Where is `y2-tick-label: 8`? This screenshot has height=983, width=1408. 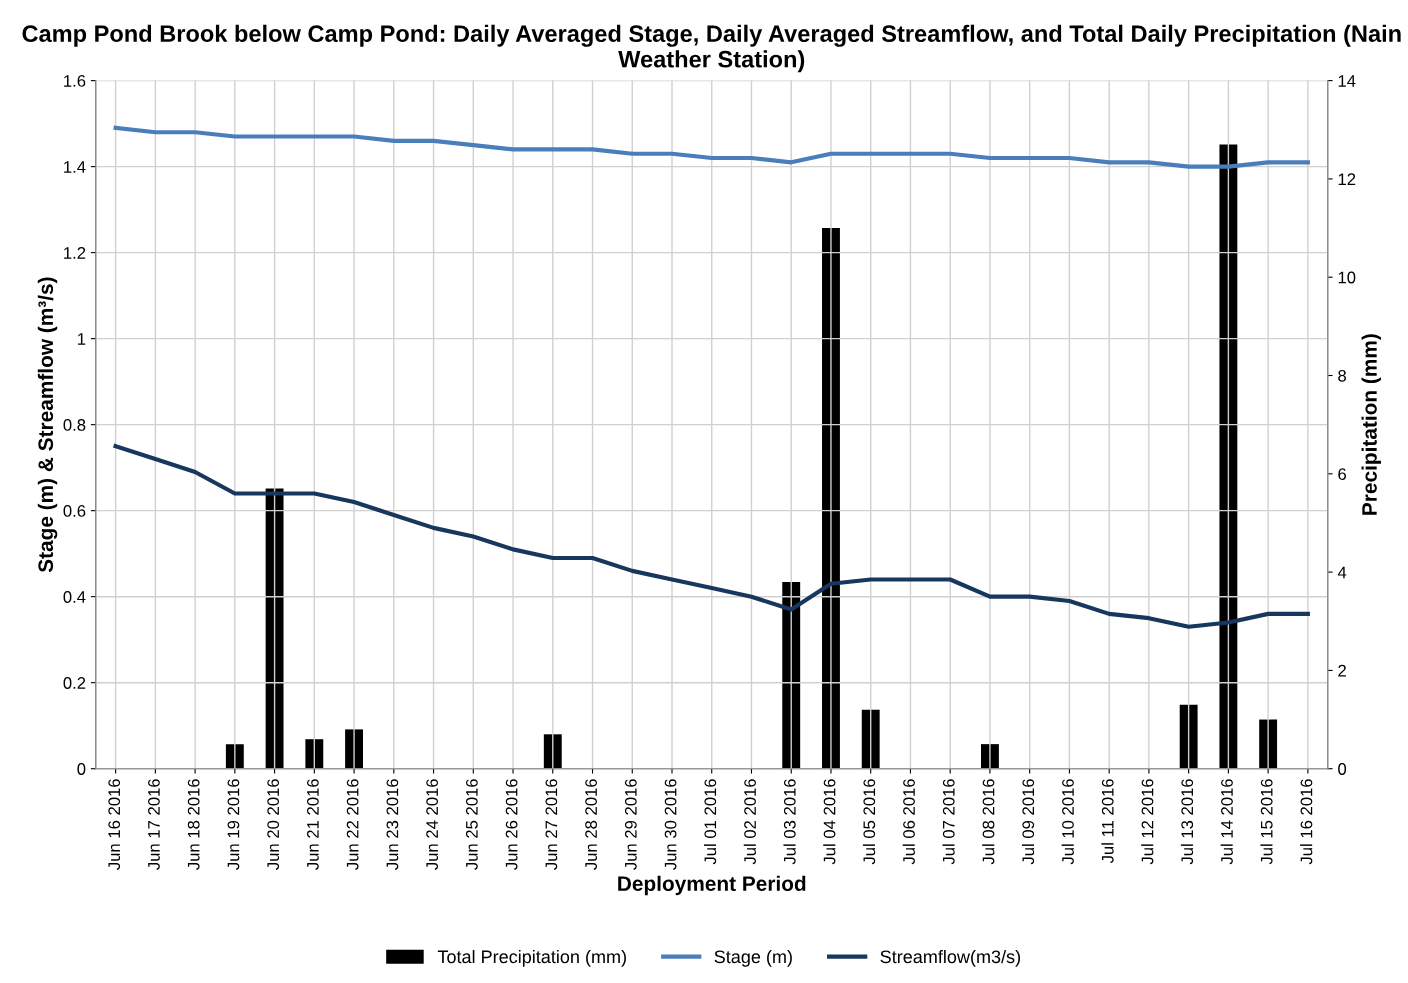 y2-tick-label: 8 is located at coordinates (1342, 375).